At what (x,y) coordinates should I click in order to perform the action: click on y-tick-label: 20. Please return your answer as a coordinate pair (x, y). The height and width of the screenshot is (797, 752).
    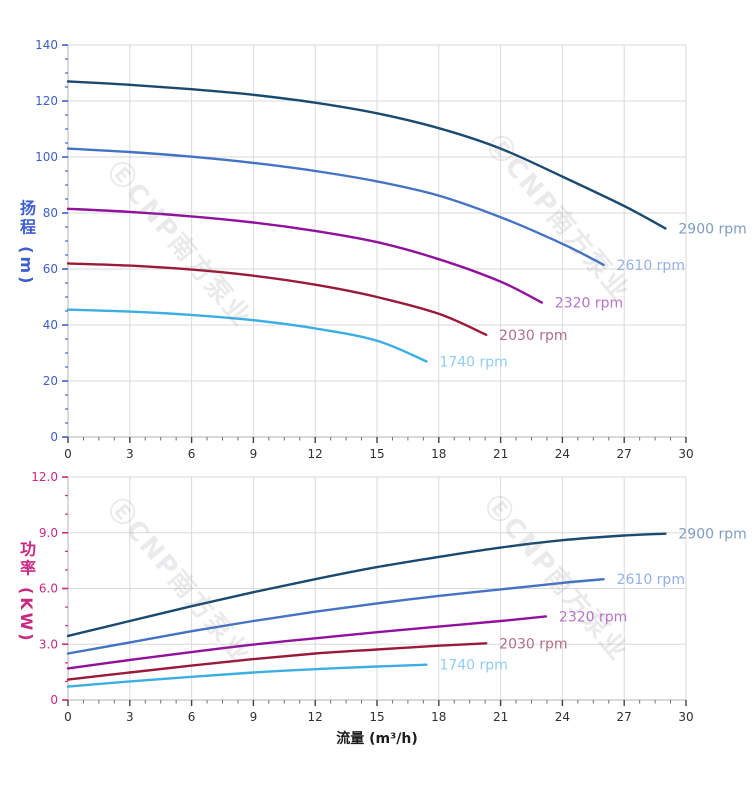
    Looking at the image, I should click on (50, 381).